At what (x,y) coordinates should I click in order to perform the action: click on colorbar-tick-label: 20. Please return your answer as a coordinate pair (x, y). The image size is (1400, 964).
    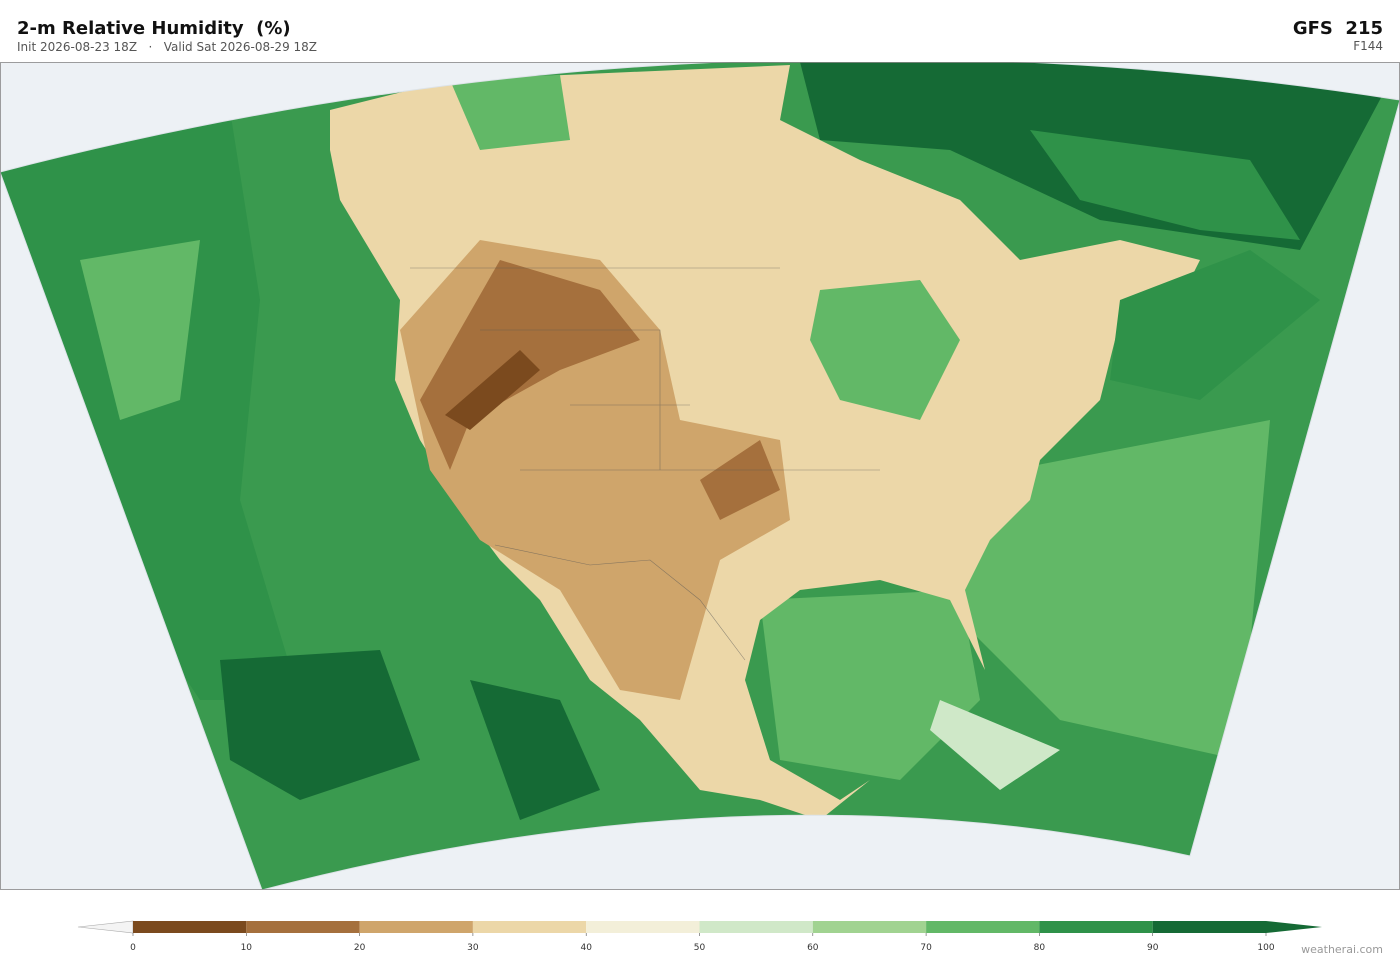
    Looking at the image, I should click on (360, 948).